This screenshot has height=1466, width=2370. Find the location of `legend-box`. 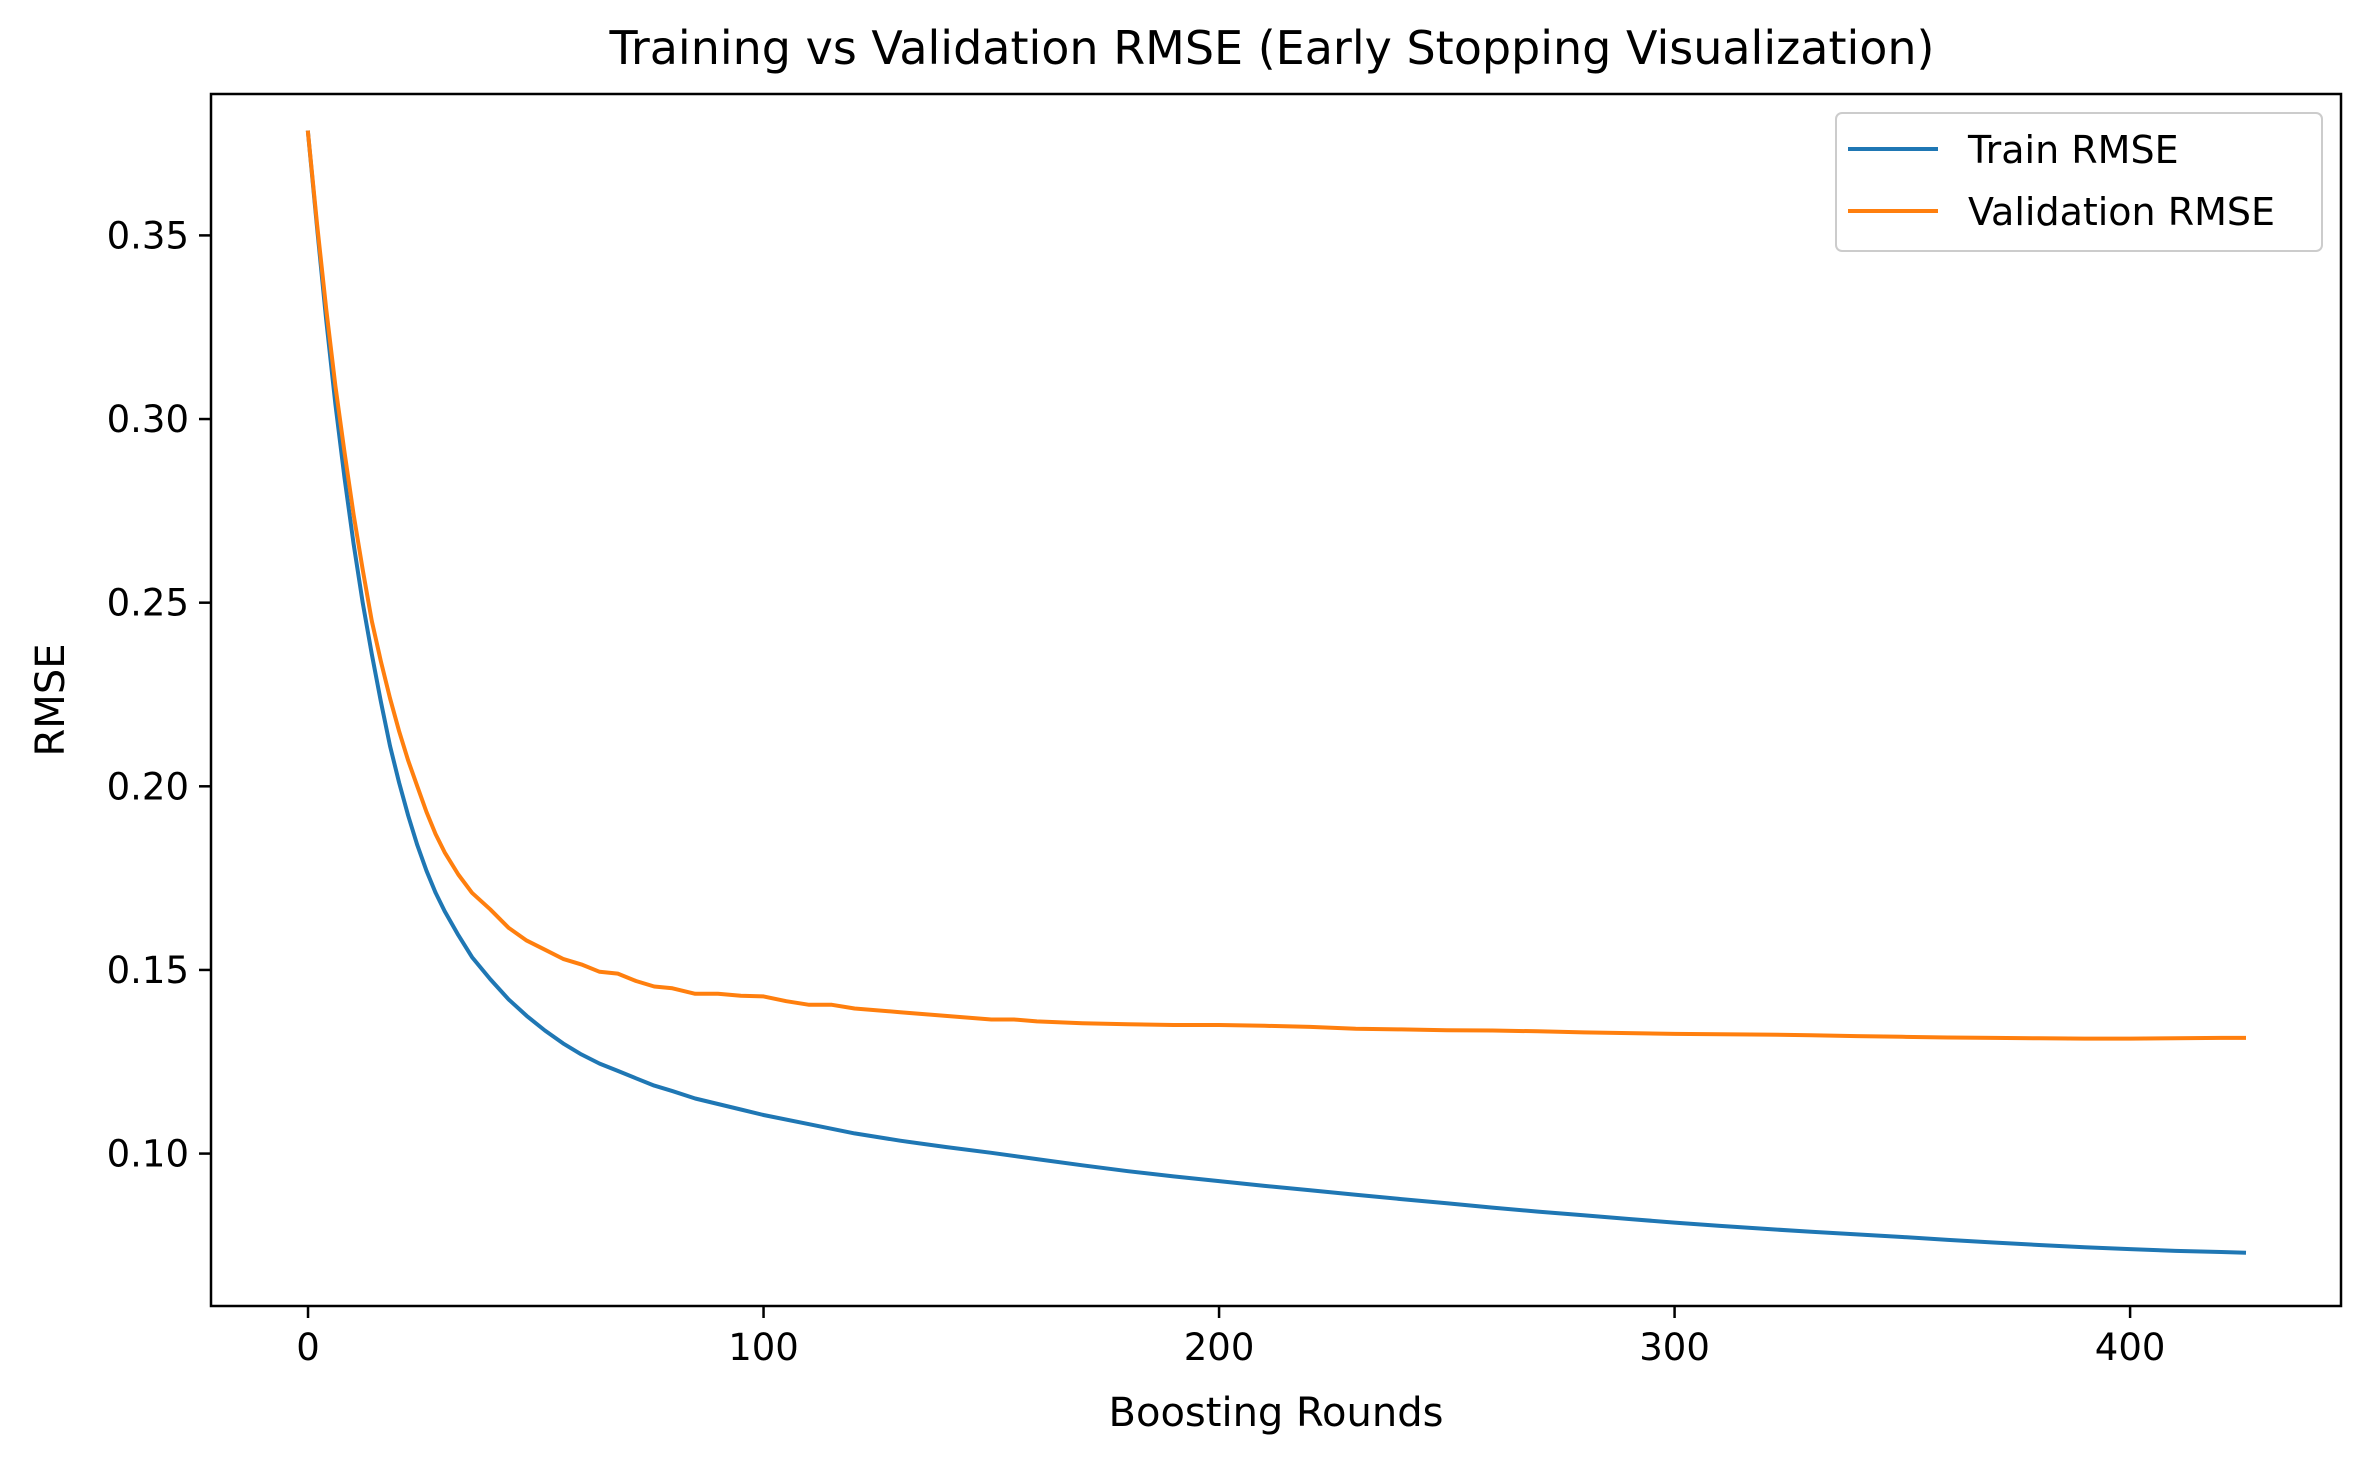

legend-box is located at coordinates (2079, 182).